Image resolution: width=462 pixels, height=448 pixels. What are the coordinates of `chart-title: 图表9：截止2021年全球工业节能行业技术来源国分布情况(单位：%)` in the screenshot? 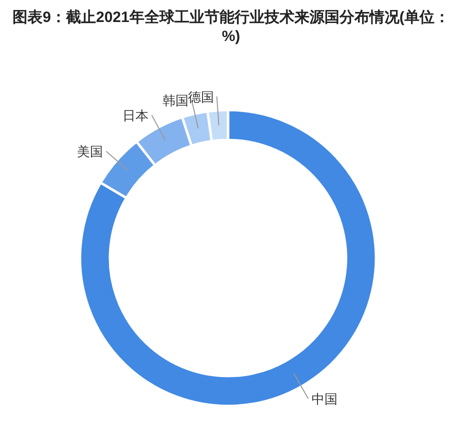 It's located at (231, 27).